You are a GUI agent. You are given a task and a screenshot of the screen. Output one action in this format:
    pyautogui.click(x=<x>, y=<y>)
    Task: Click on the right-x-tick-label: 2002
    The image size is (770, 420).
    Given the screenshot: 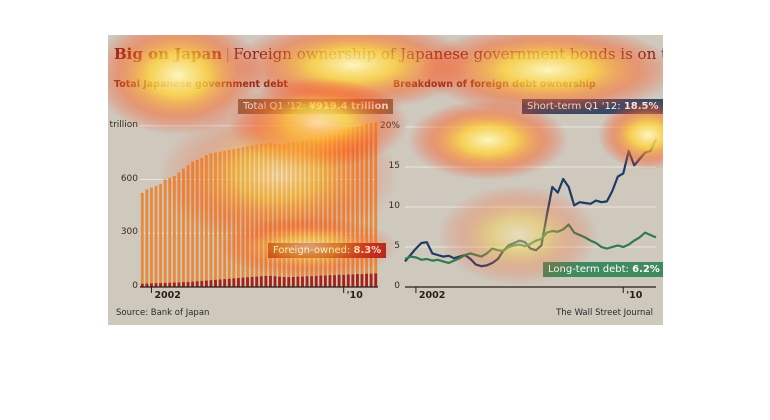 What is the action you would take?
    pyautogui.click(x=432, y=295)
    